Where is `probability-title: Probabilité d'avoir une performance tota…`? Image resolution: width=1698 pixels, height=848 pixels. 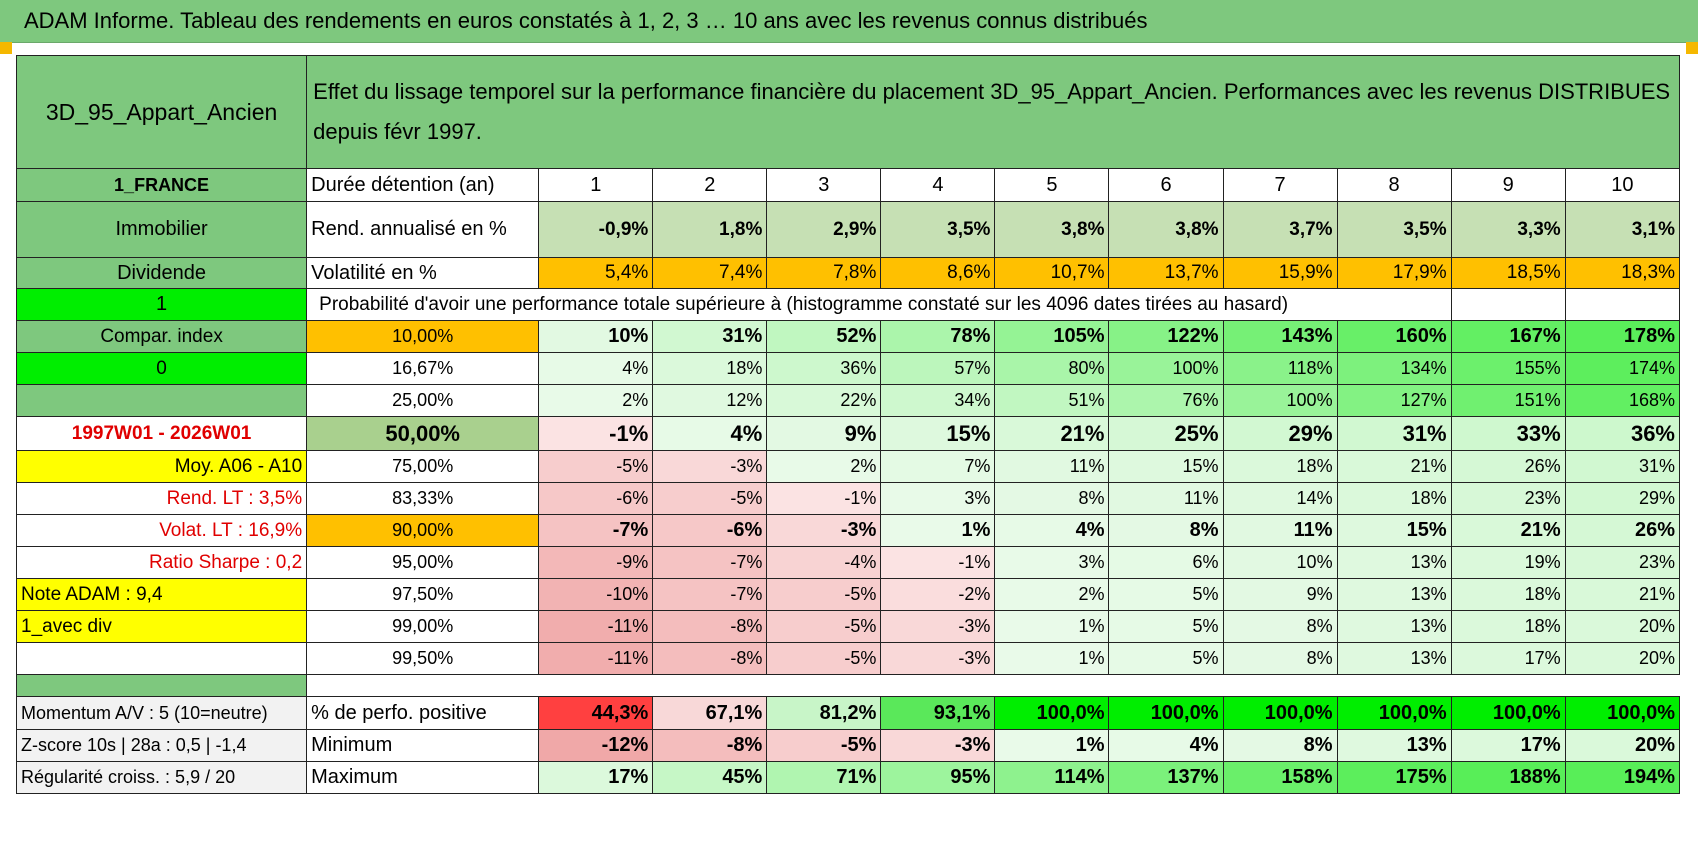 probability-title: Probabilité d'avoir une performance tota… is located at coordinates (879, 304).